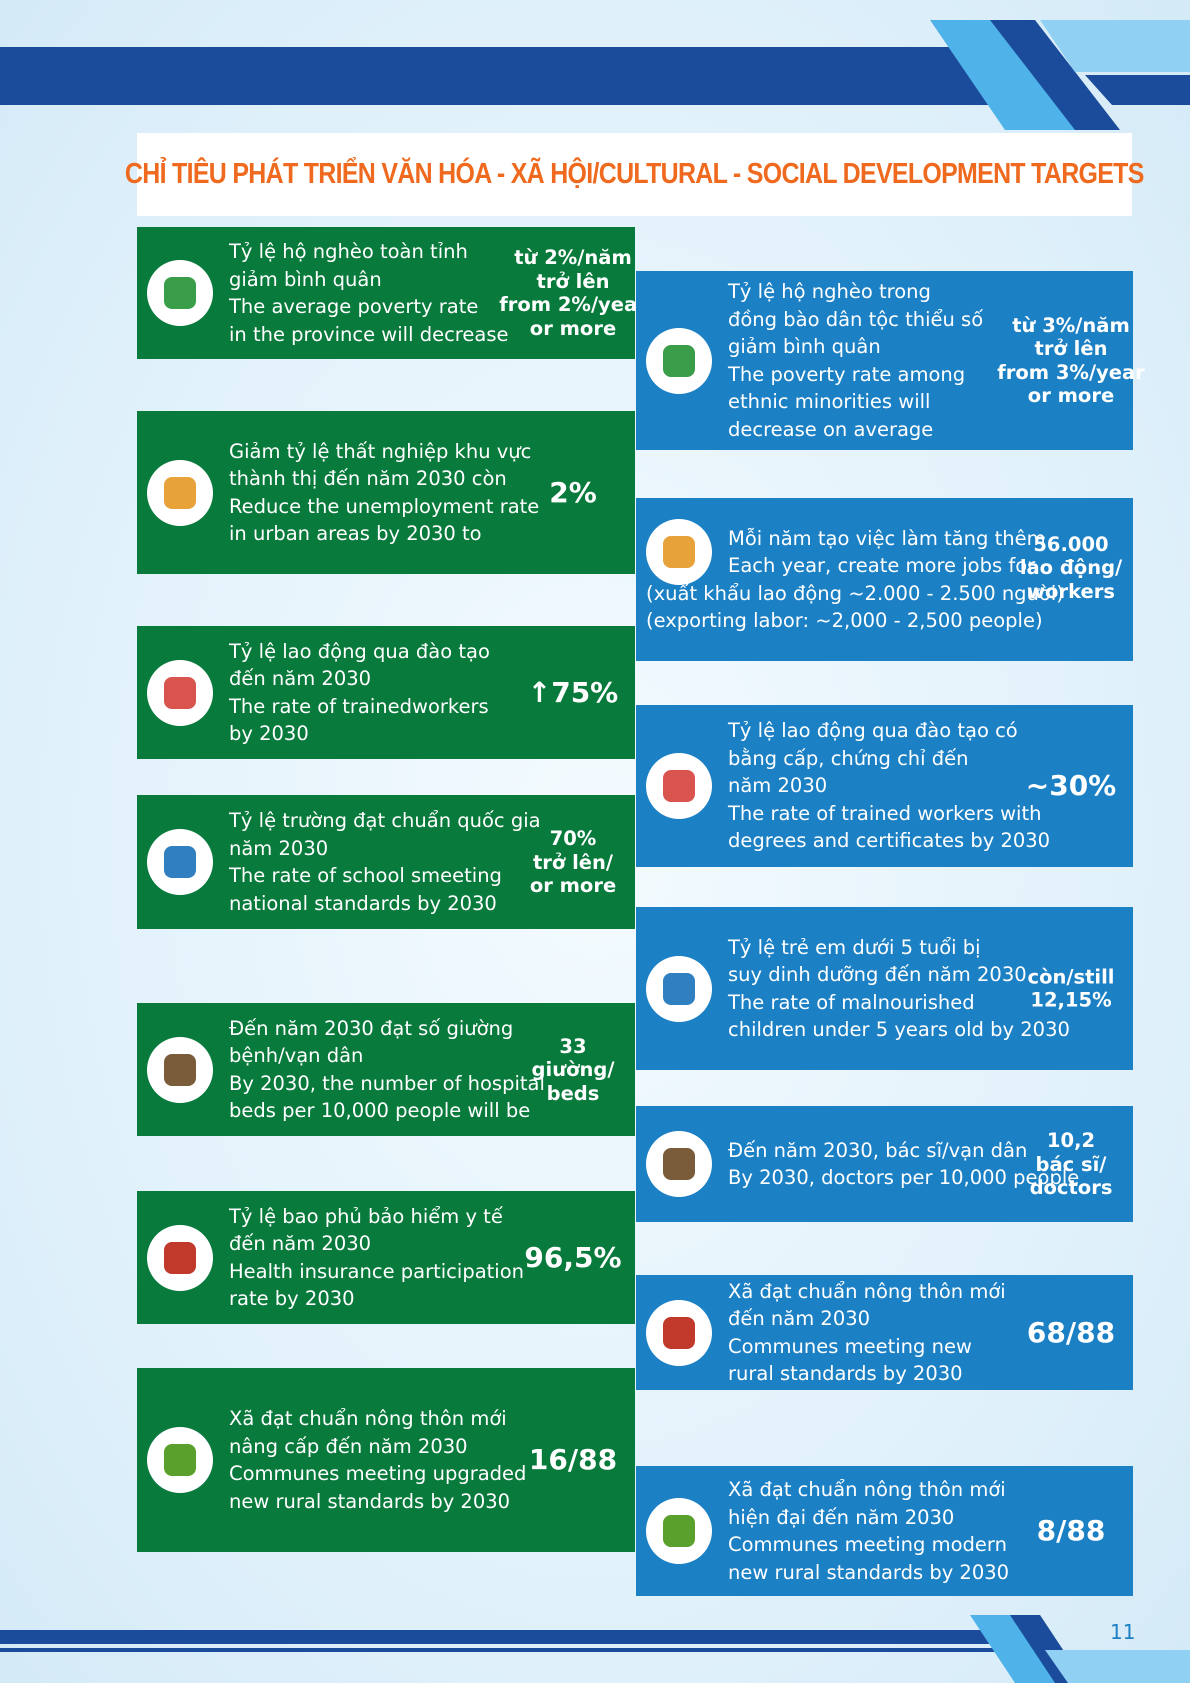 Image resolution: width=1190 pixels, height=1683 pixels. I want to click on text-line: Communes meeting modern, so click(867, 1544).